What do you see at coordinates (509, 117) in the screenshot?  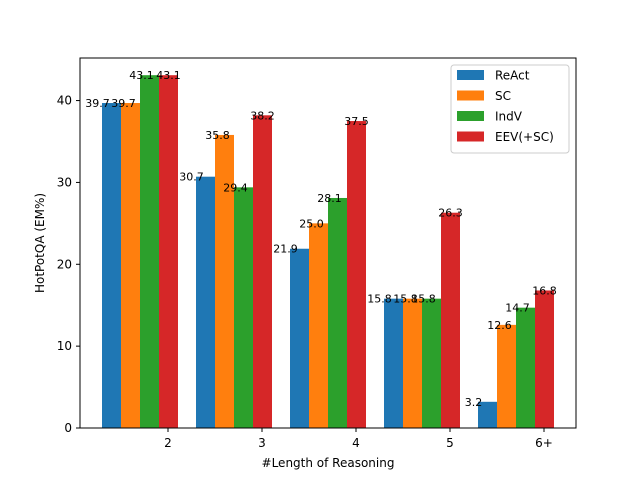 I see `legend-label: IndV` at bounding box center [509, 117].